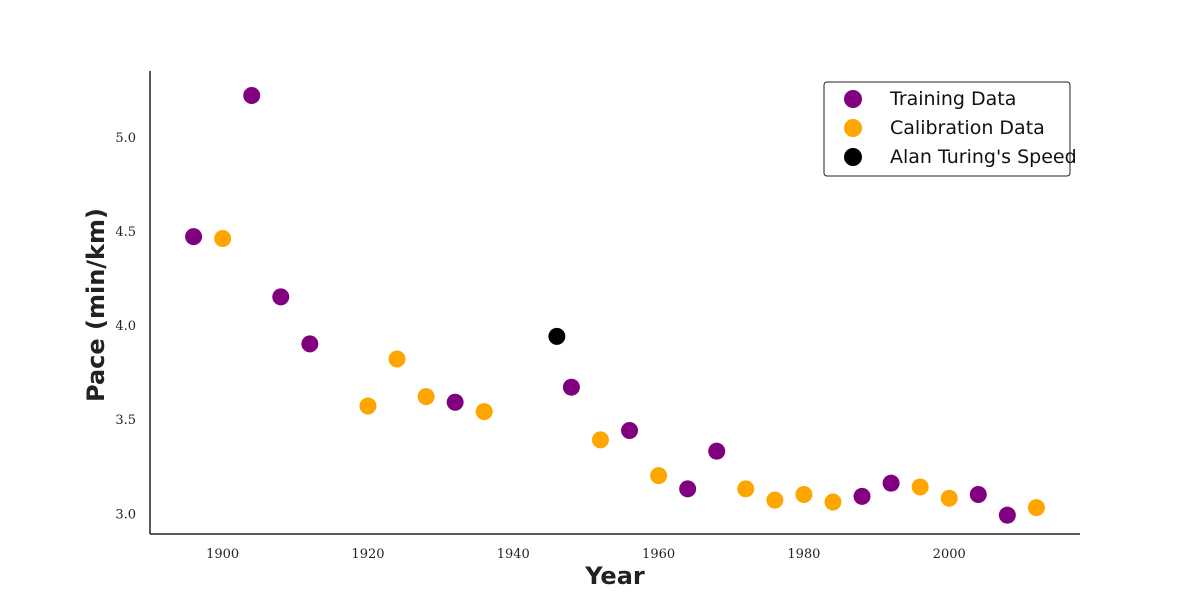  I want to click on x-tick-label: 1900, so click(222, 554).